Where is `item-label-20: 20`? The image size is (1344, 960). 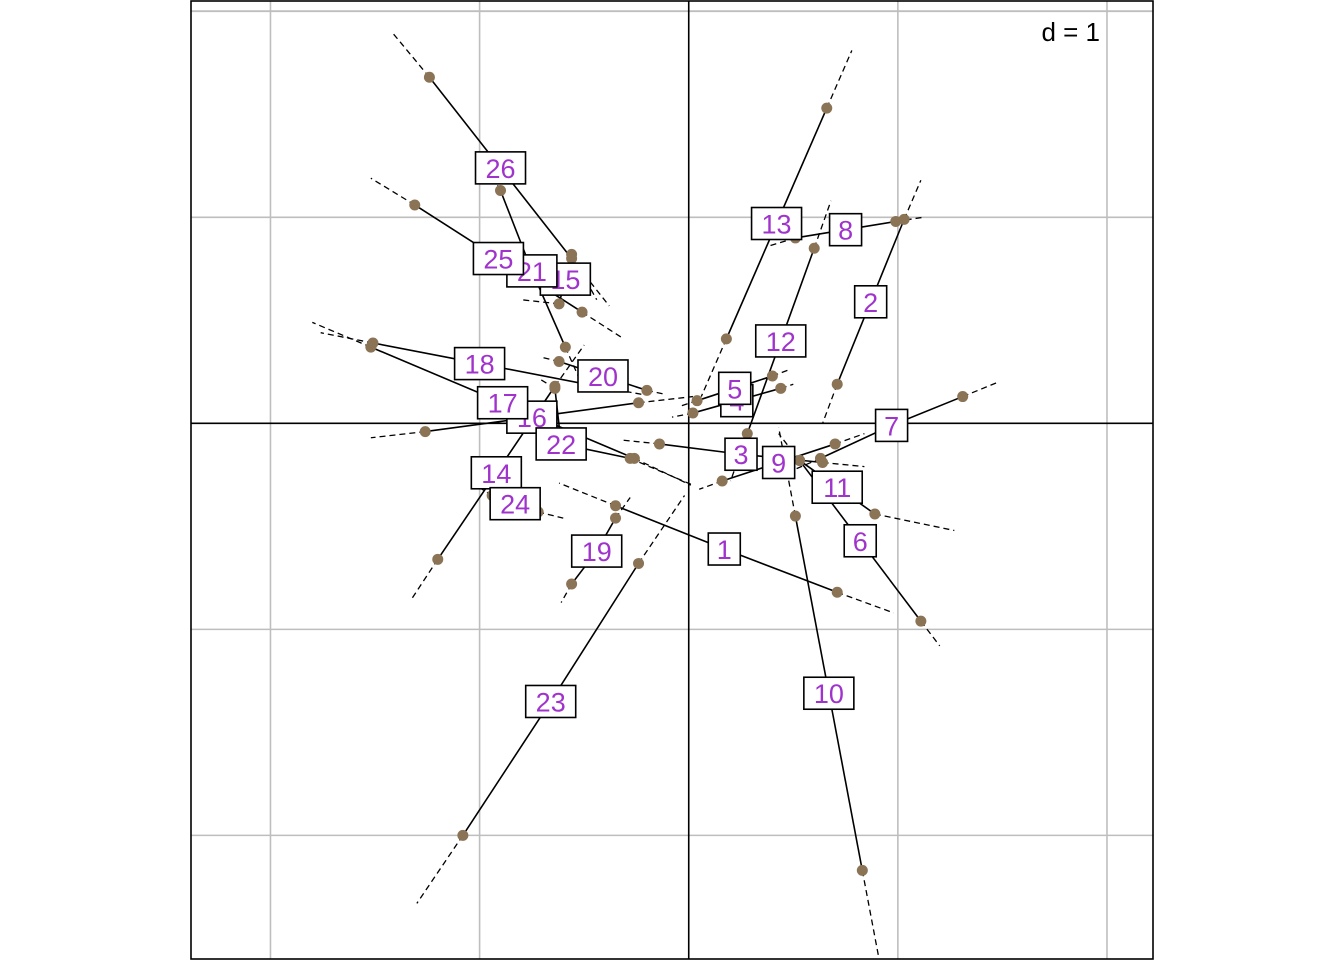 item-label-20: 20 is located at coordinates (603, 376).